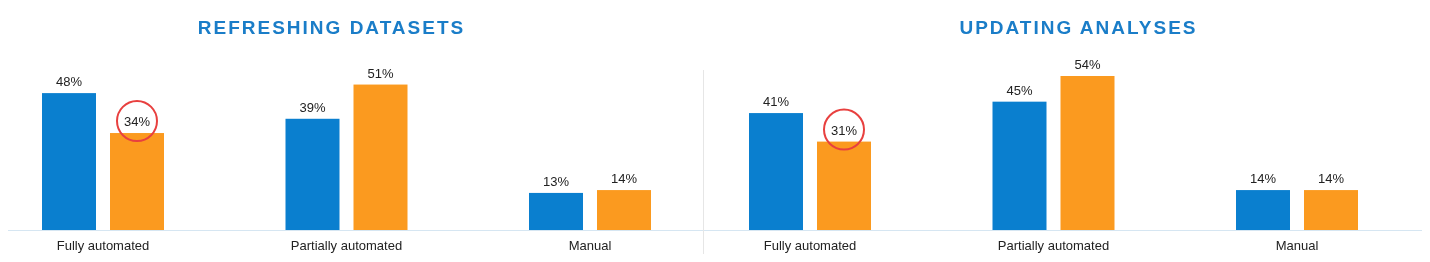  What do you see at coordinates (331, 27) in the screenshot?
I see `chart-title: REFRESHING DATASETS` at bounding box center [331, 27].